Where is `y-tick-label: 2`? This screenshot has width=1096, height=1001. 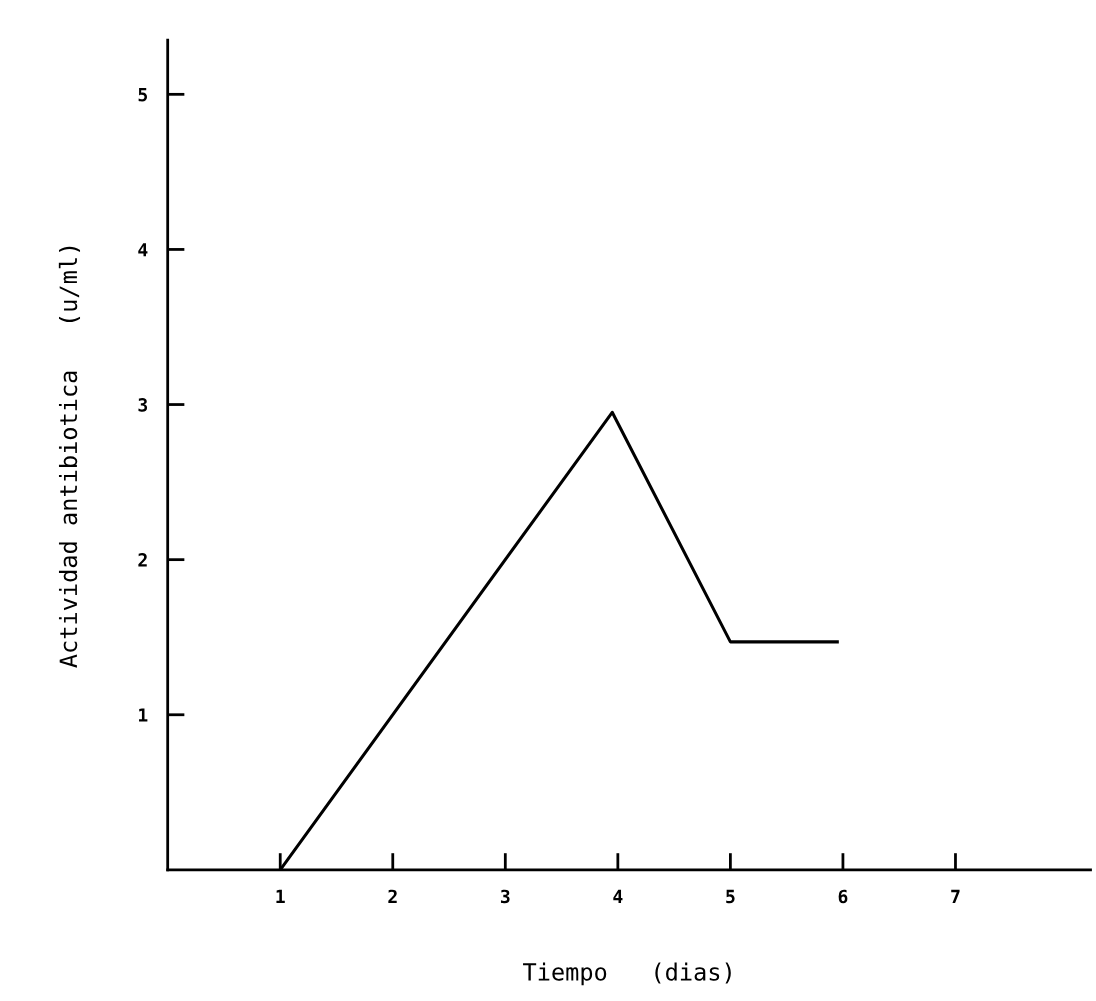
y-tick-label: 2 is located at coordinates (142, 560).